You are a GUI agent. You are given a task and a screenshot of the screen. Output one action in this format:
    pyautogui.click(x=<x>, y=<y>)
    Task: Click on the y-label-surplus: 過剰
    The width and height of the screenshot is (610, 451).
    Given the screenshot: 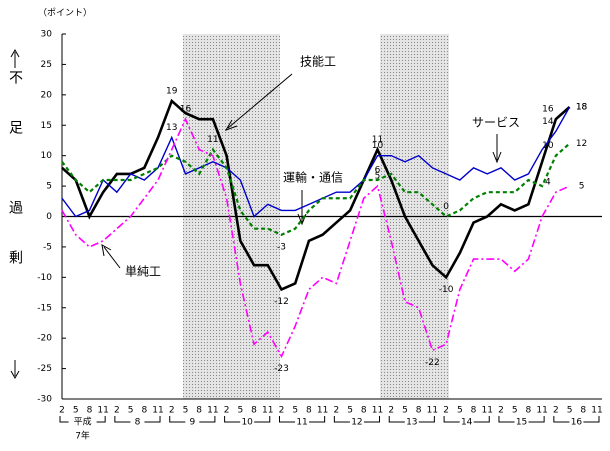 What is the action you would take?
    pyautogui.click(x=15, y=250)
    